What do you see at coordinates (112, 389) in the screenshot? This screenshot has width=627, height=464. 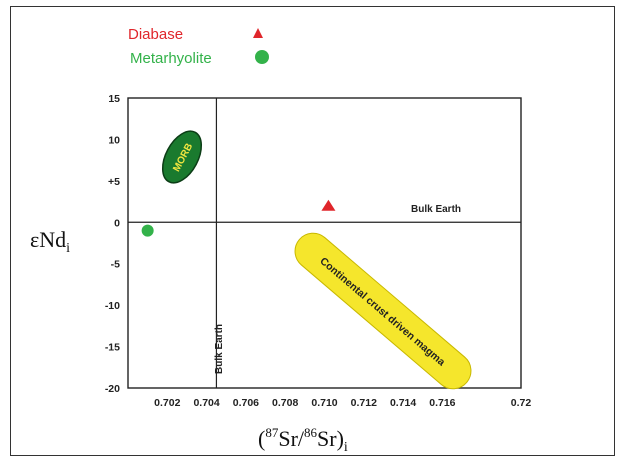 I see `y-tick-label: -20` at bounding box center [112, 389].